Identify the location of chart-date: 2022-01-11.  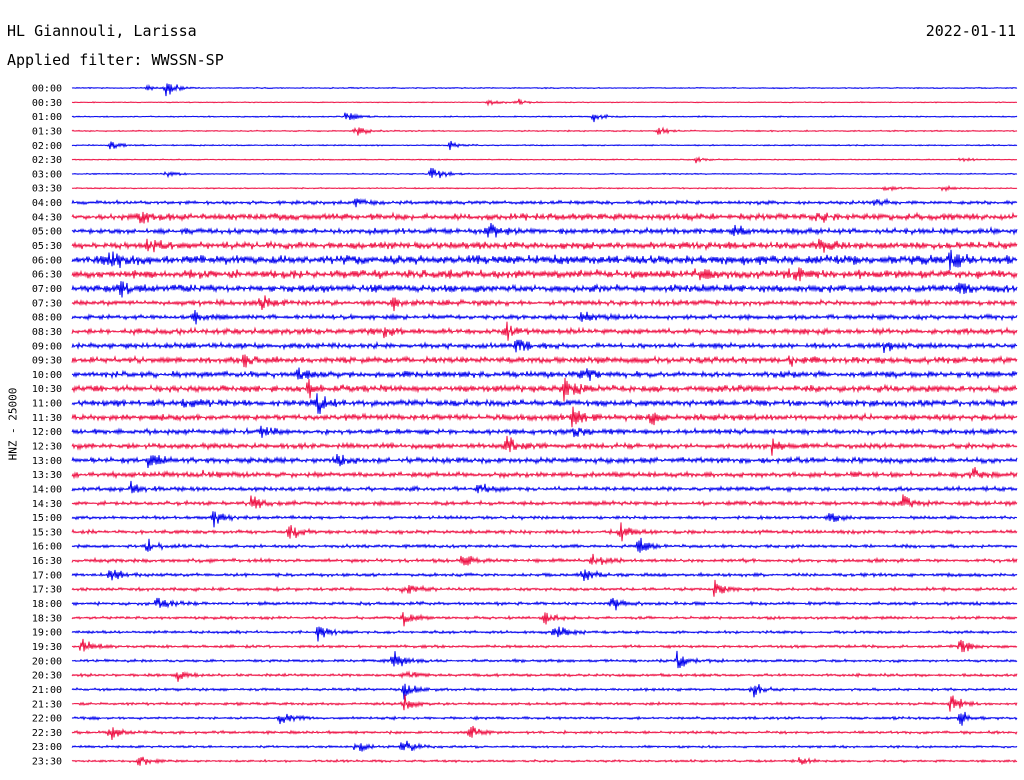
(970, 31).